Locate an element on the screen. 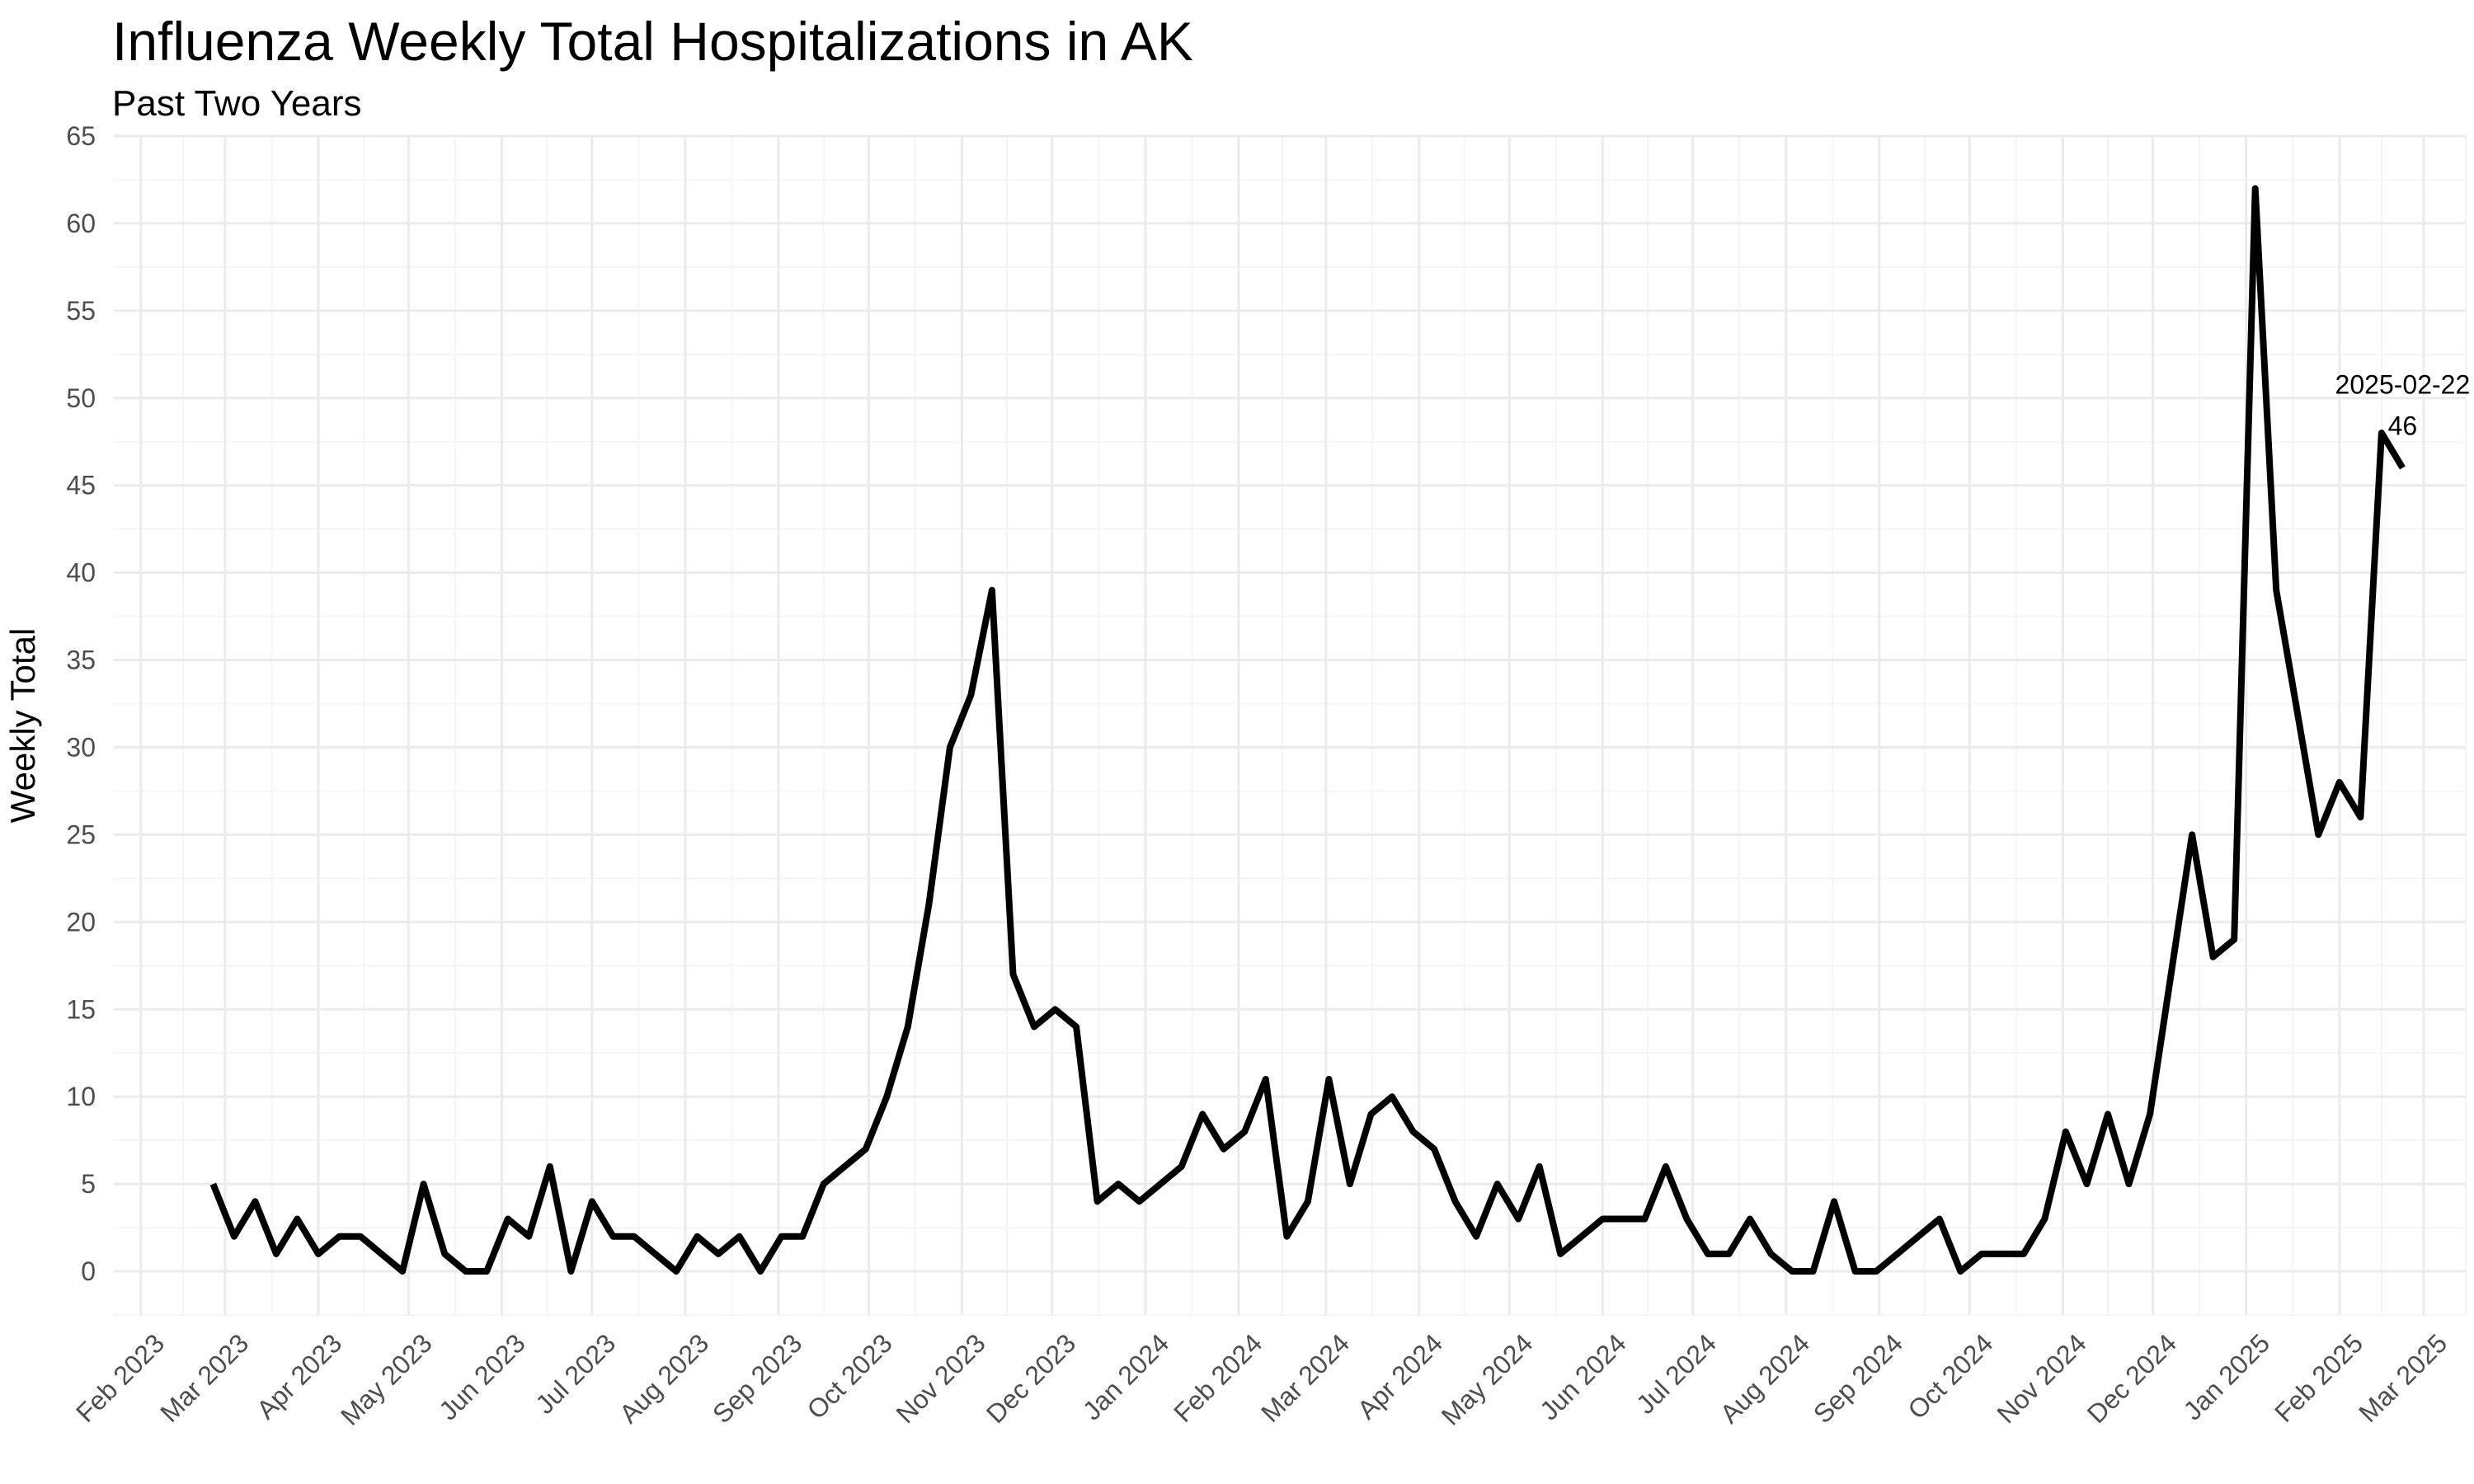 This screenshot has width=2474, height=1484. annotation-latest: 2025-02-22 46 is located at coordinates (2403, 405).